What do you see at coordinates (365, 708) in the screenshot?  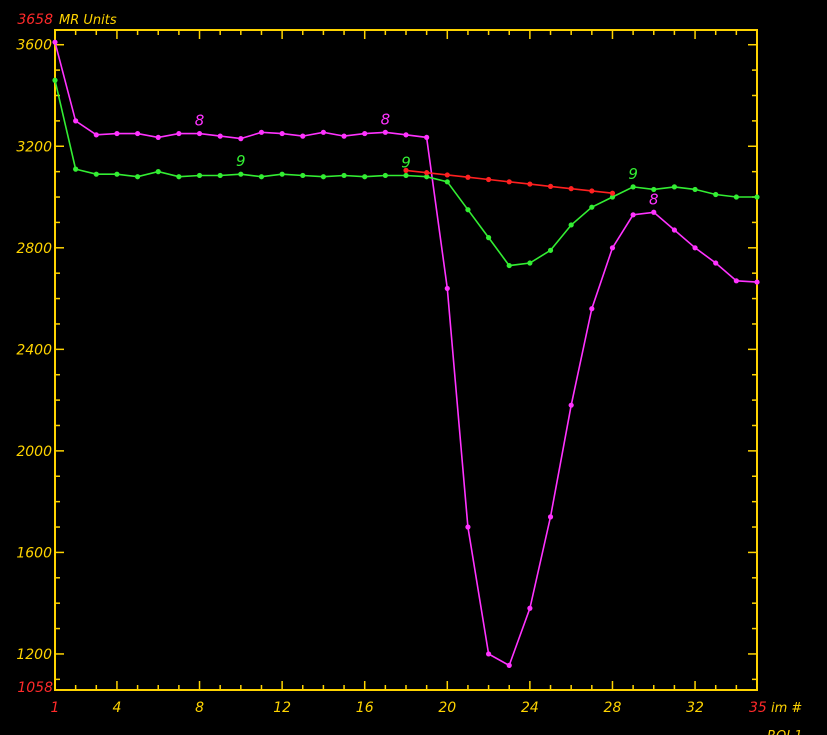 I see `x-tick-label: 16` at bounding box center [365, 708].